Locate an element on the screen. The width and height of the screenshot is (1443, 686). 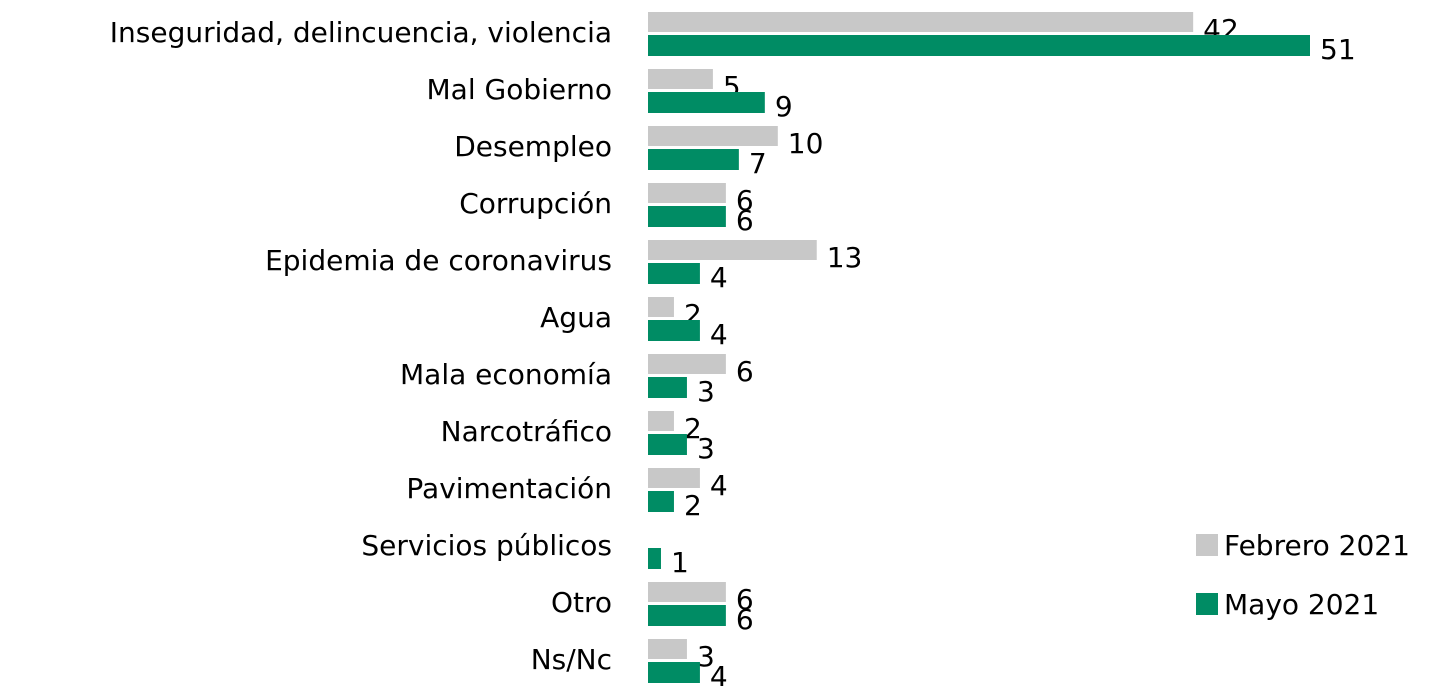
value-label: 13 is located at coordinates (845, 257).